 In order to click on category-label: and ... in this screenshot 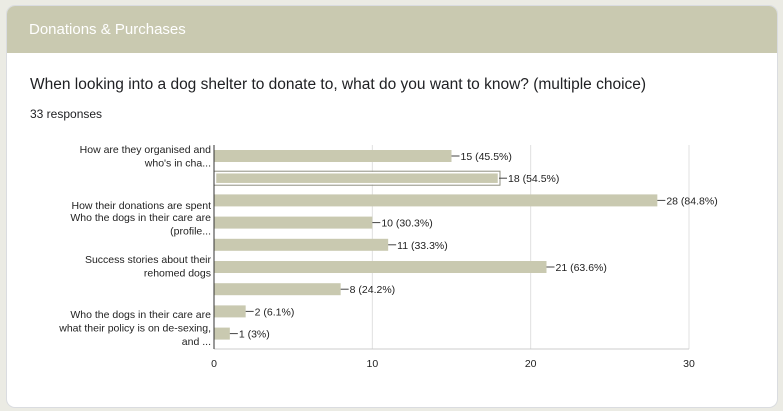, I will do `click(196, 342)`.